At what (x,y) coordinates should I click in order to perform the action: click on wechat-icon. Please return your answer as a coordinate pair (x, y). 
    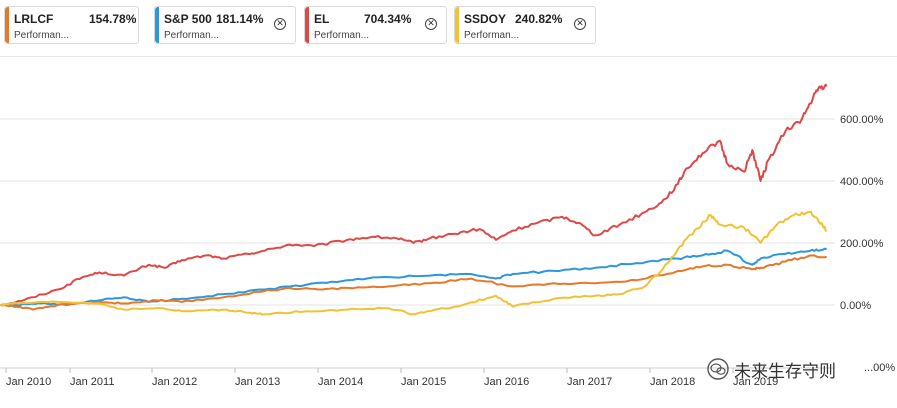
    Looking at the image, I should click on (718, 369).